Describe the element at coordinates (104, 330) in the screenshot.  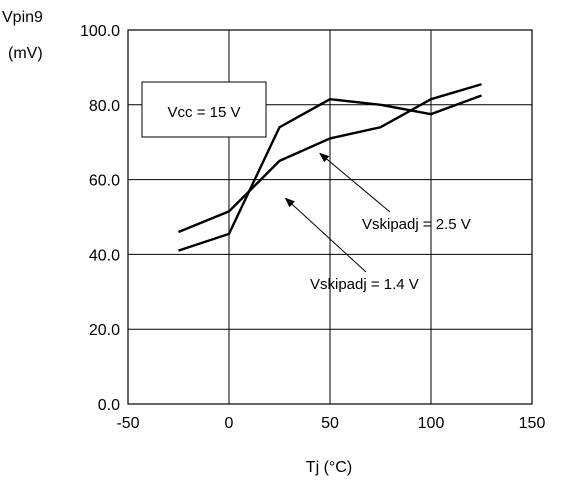
I see `y-tick-label: 20.0` at that location.